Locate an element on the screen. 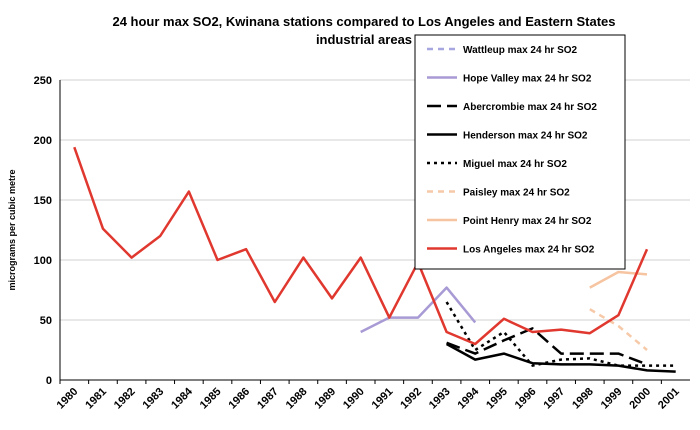 This screenshot has height=430, width=700. x-tick-label: 1985 is located at coordinates (211, 399).